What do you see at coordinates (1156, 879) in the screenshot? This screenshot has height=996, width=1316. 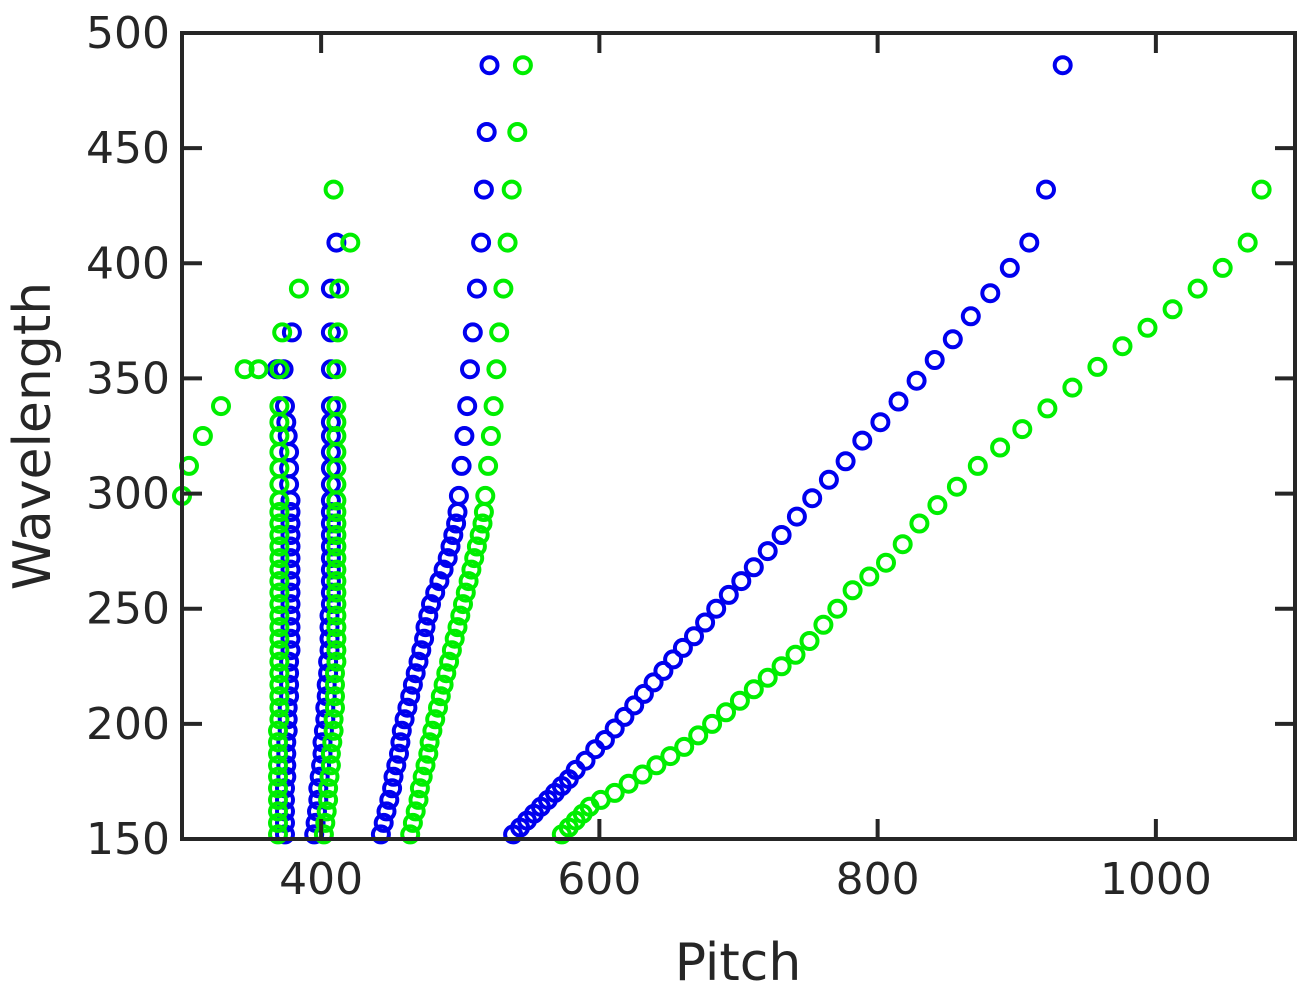 I see `x-tick-label: 1000` at bounding box center [1156, 879].